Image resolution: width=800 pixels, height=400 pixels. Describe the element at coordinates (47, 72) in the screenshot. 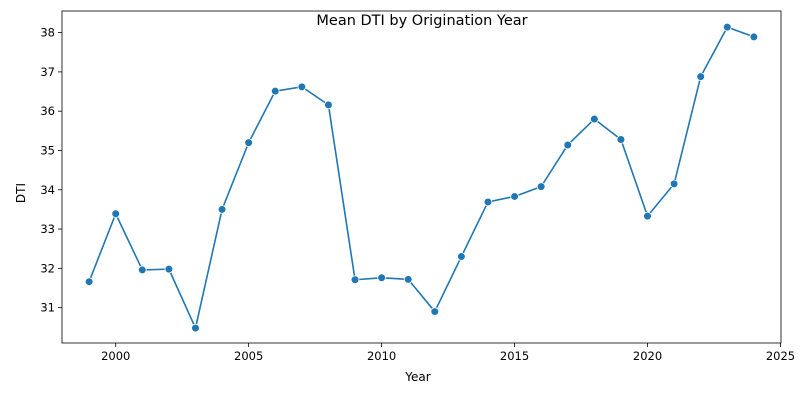

I see `y-tick-label: 37` at that location.